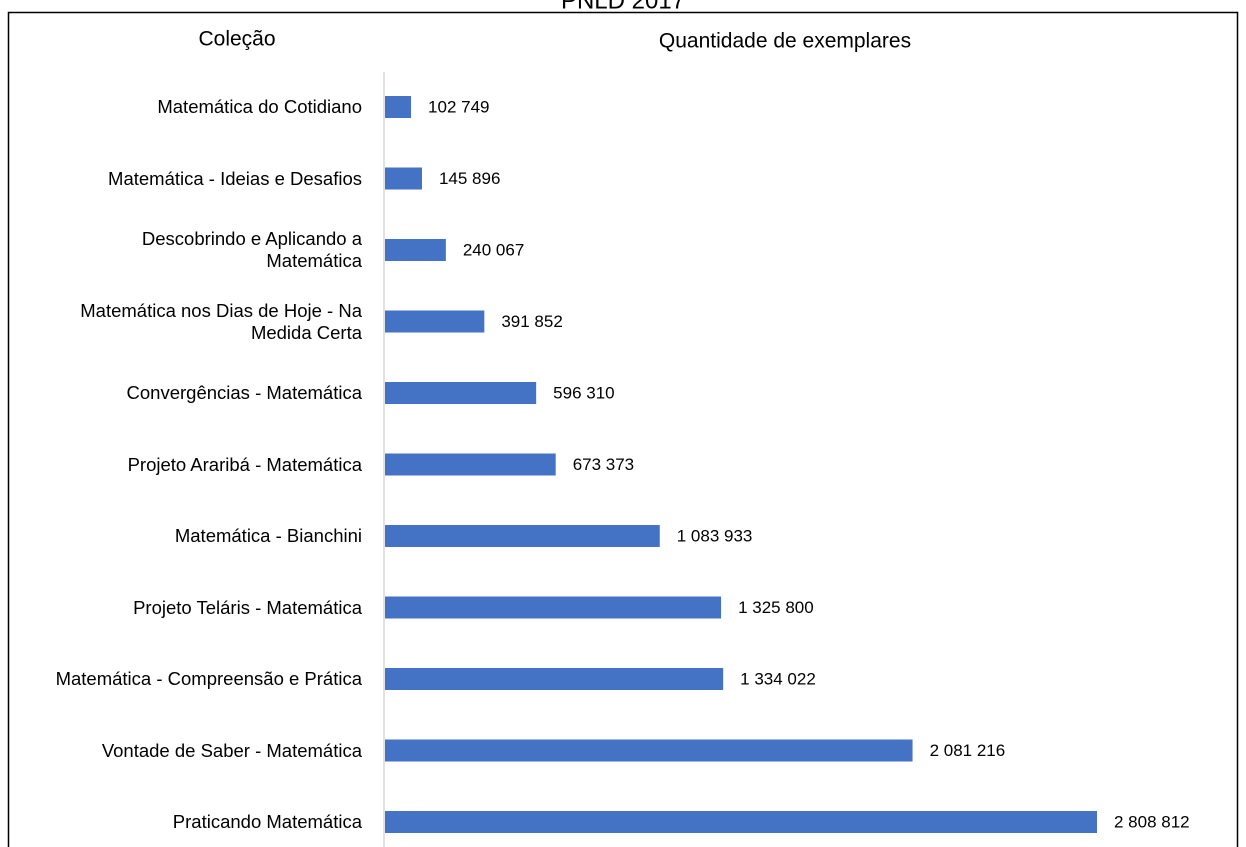 This screenshot has height=847, width=1246. Describe the element at coordinates (268, 535) in the screenshot. I see `category-label: Matemática - Bianchini` at that location.